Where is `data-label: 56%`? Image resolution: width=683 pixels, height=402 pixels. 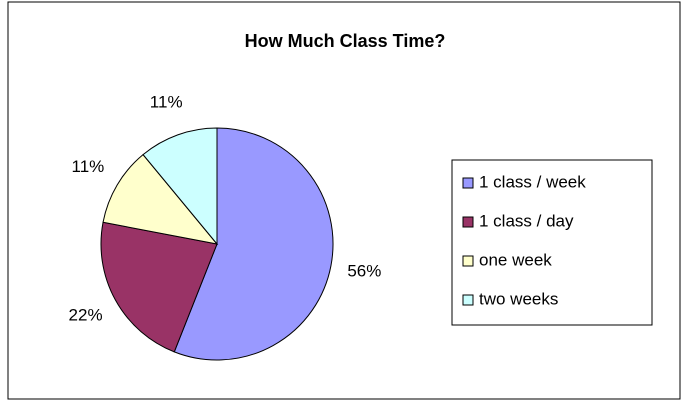 data-label: 56% is located at coordinates (364, 271).